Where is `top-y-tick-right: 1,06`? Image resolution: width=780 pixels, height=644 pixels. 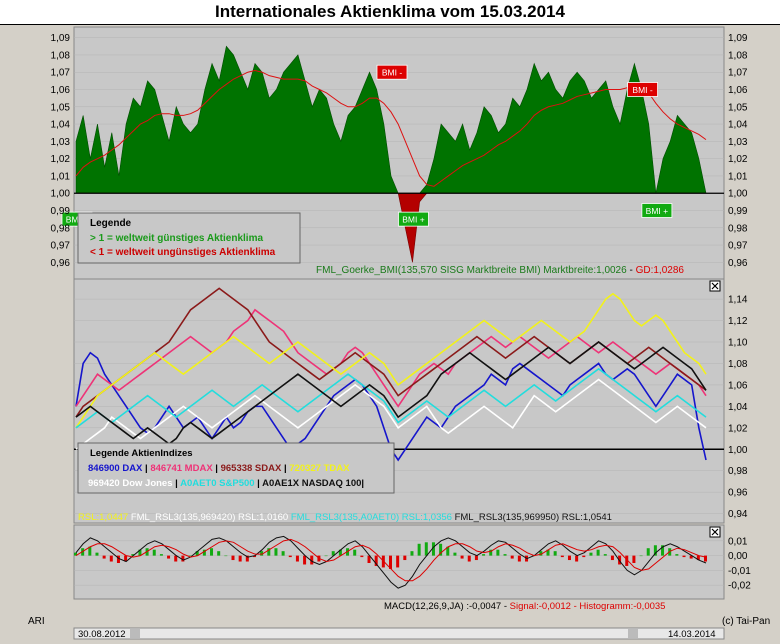 top-y-tick-right: 1,06 is located at coordinates (738, 90).